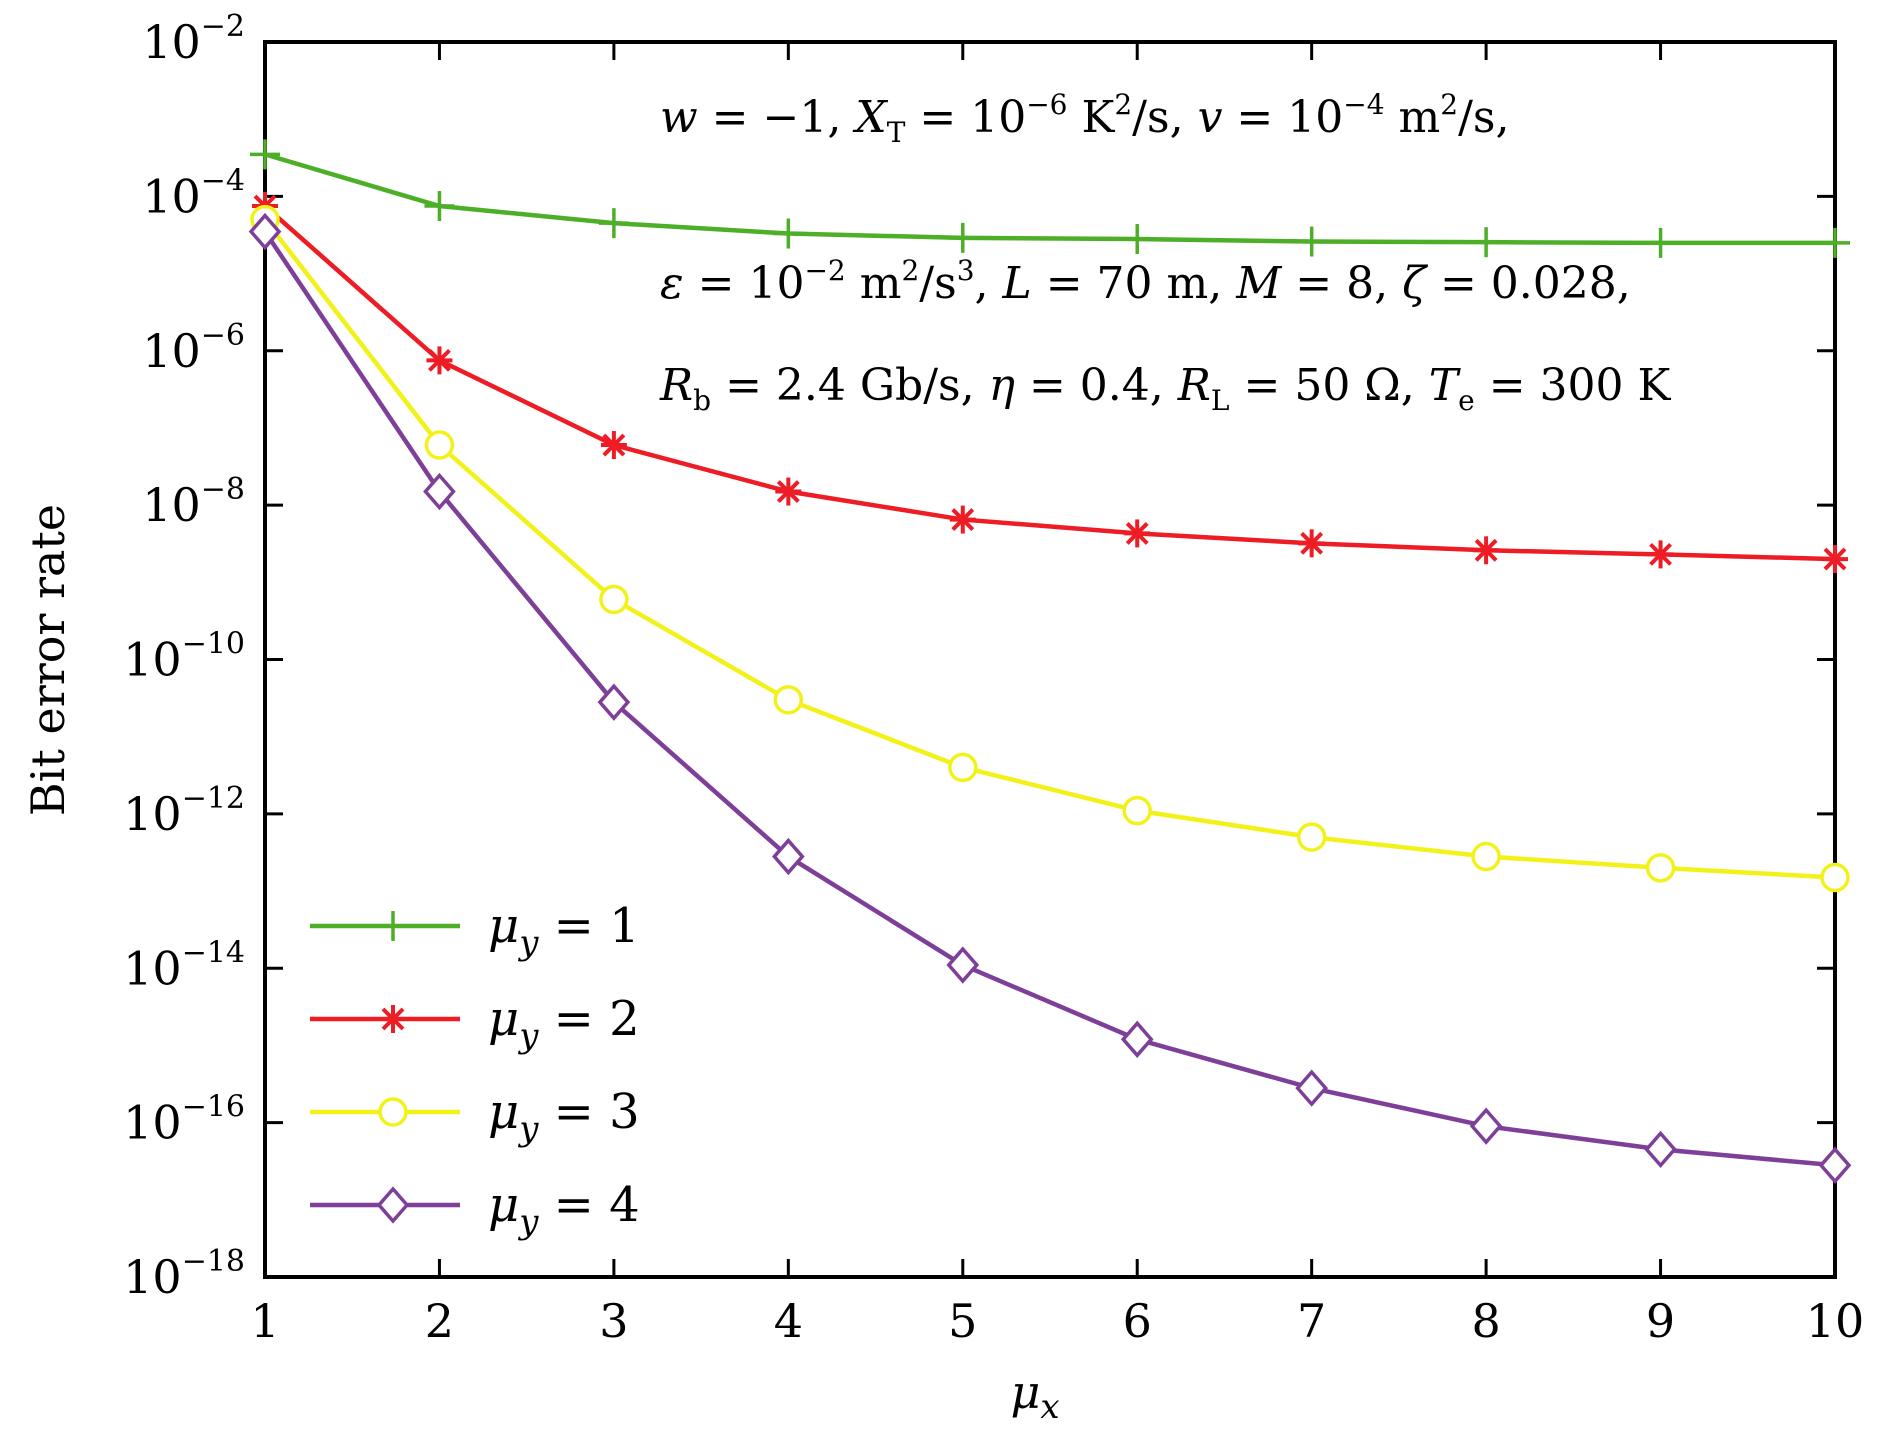 The image size is (1890, 1430). I want to click on legend-label: μy = 1, so click(564, 930).